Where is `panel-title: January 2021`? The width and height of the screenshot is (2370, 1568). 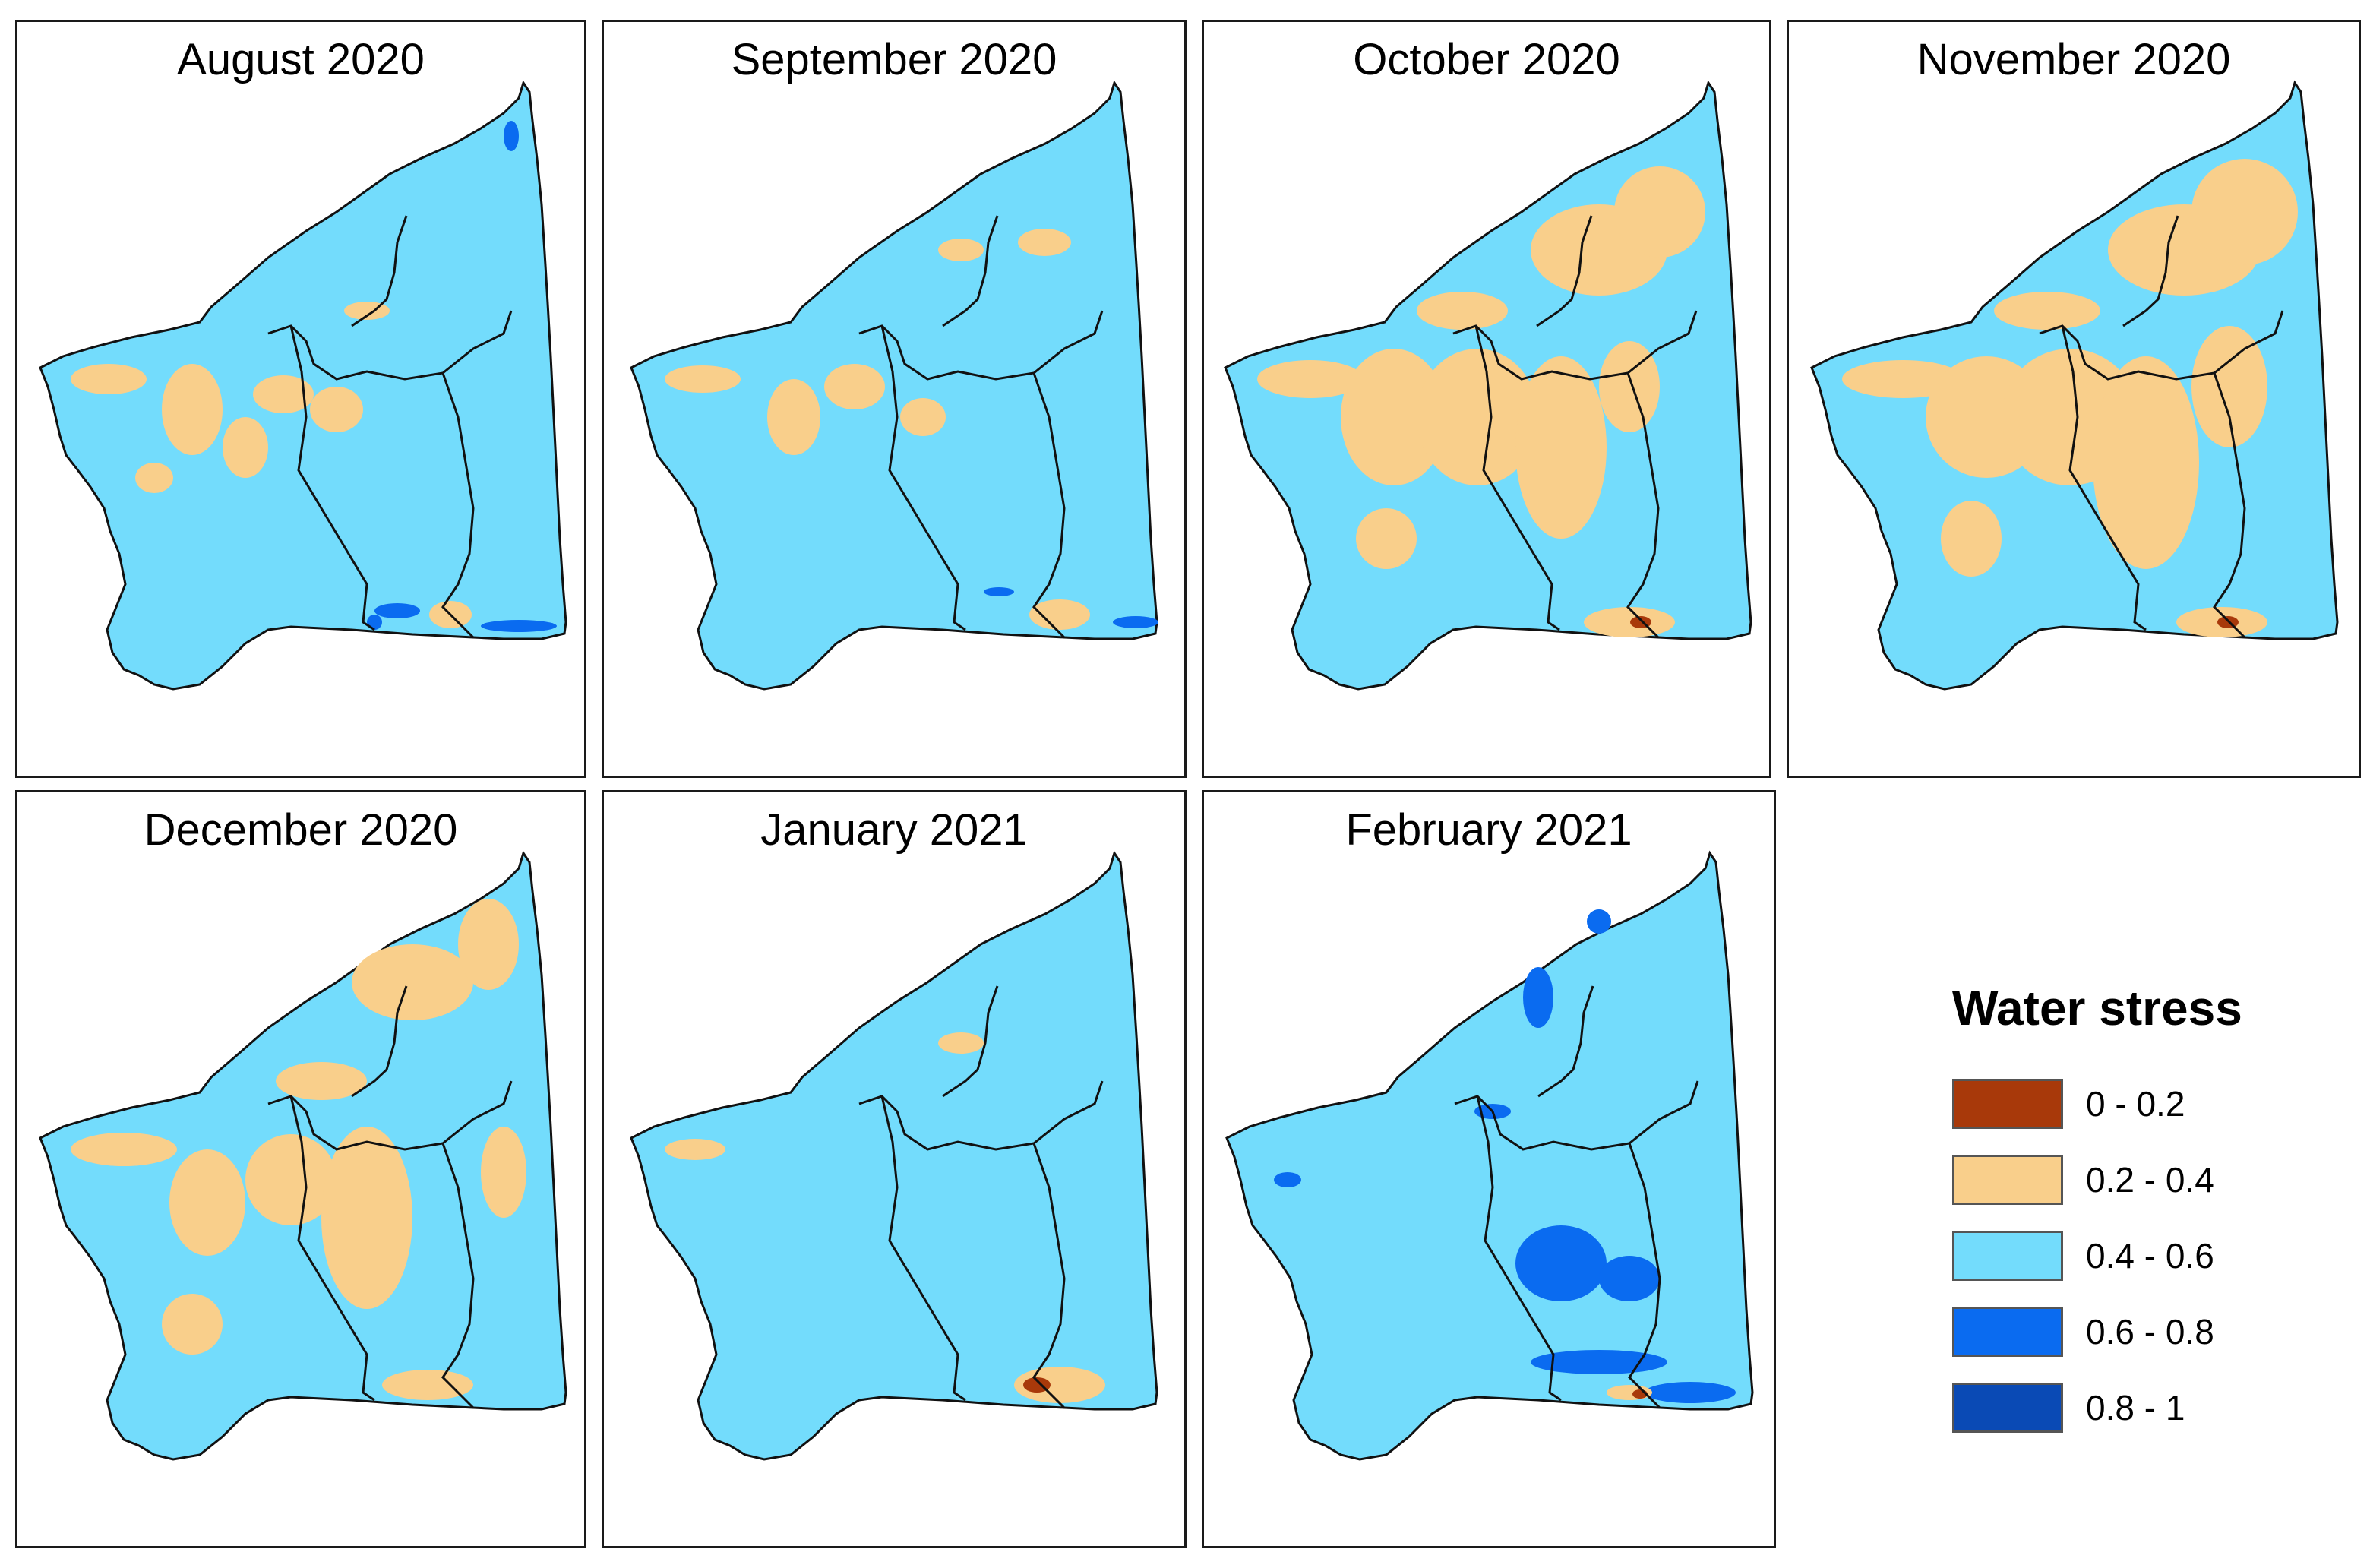
panel-title: January 2021 is located at coordinates (894, 830).